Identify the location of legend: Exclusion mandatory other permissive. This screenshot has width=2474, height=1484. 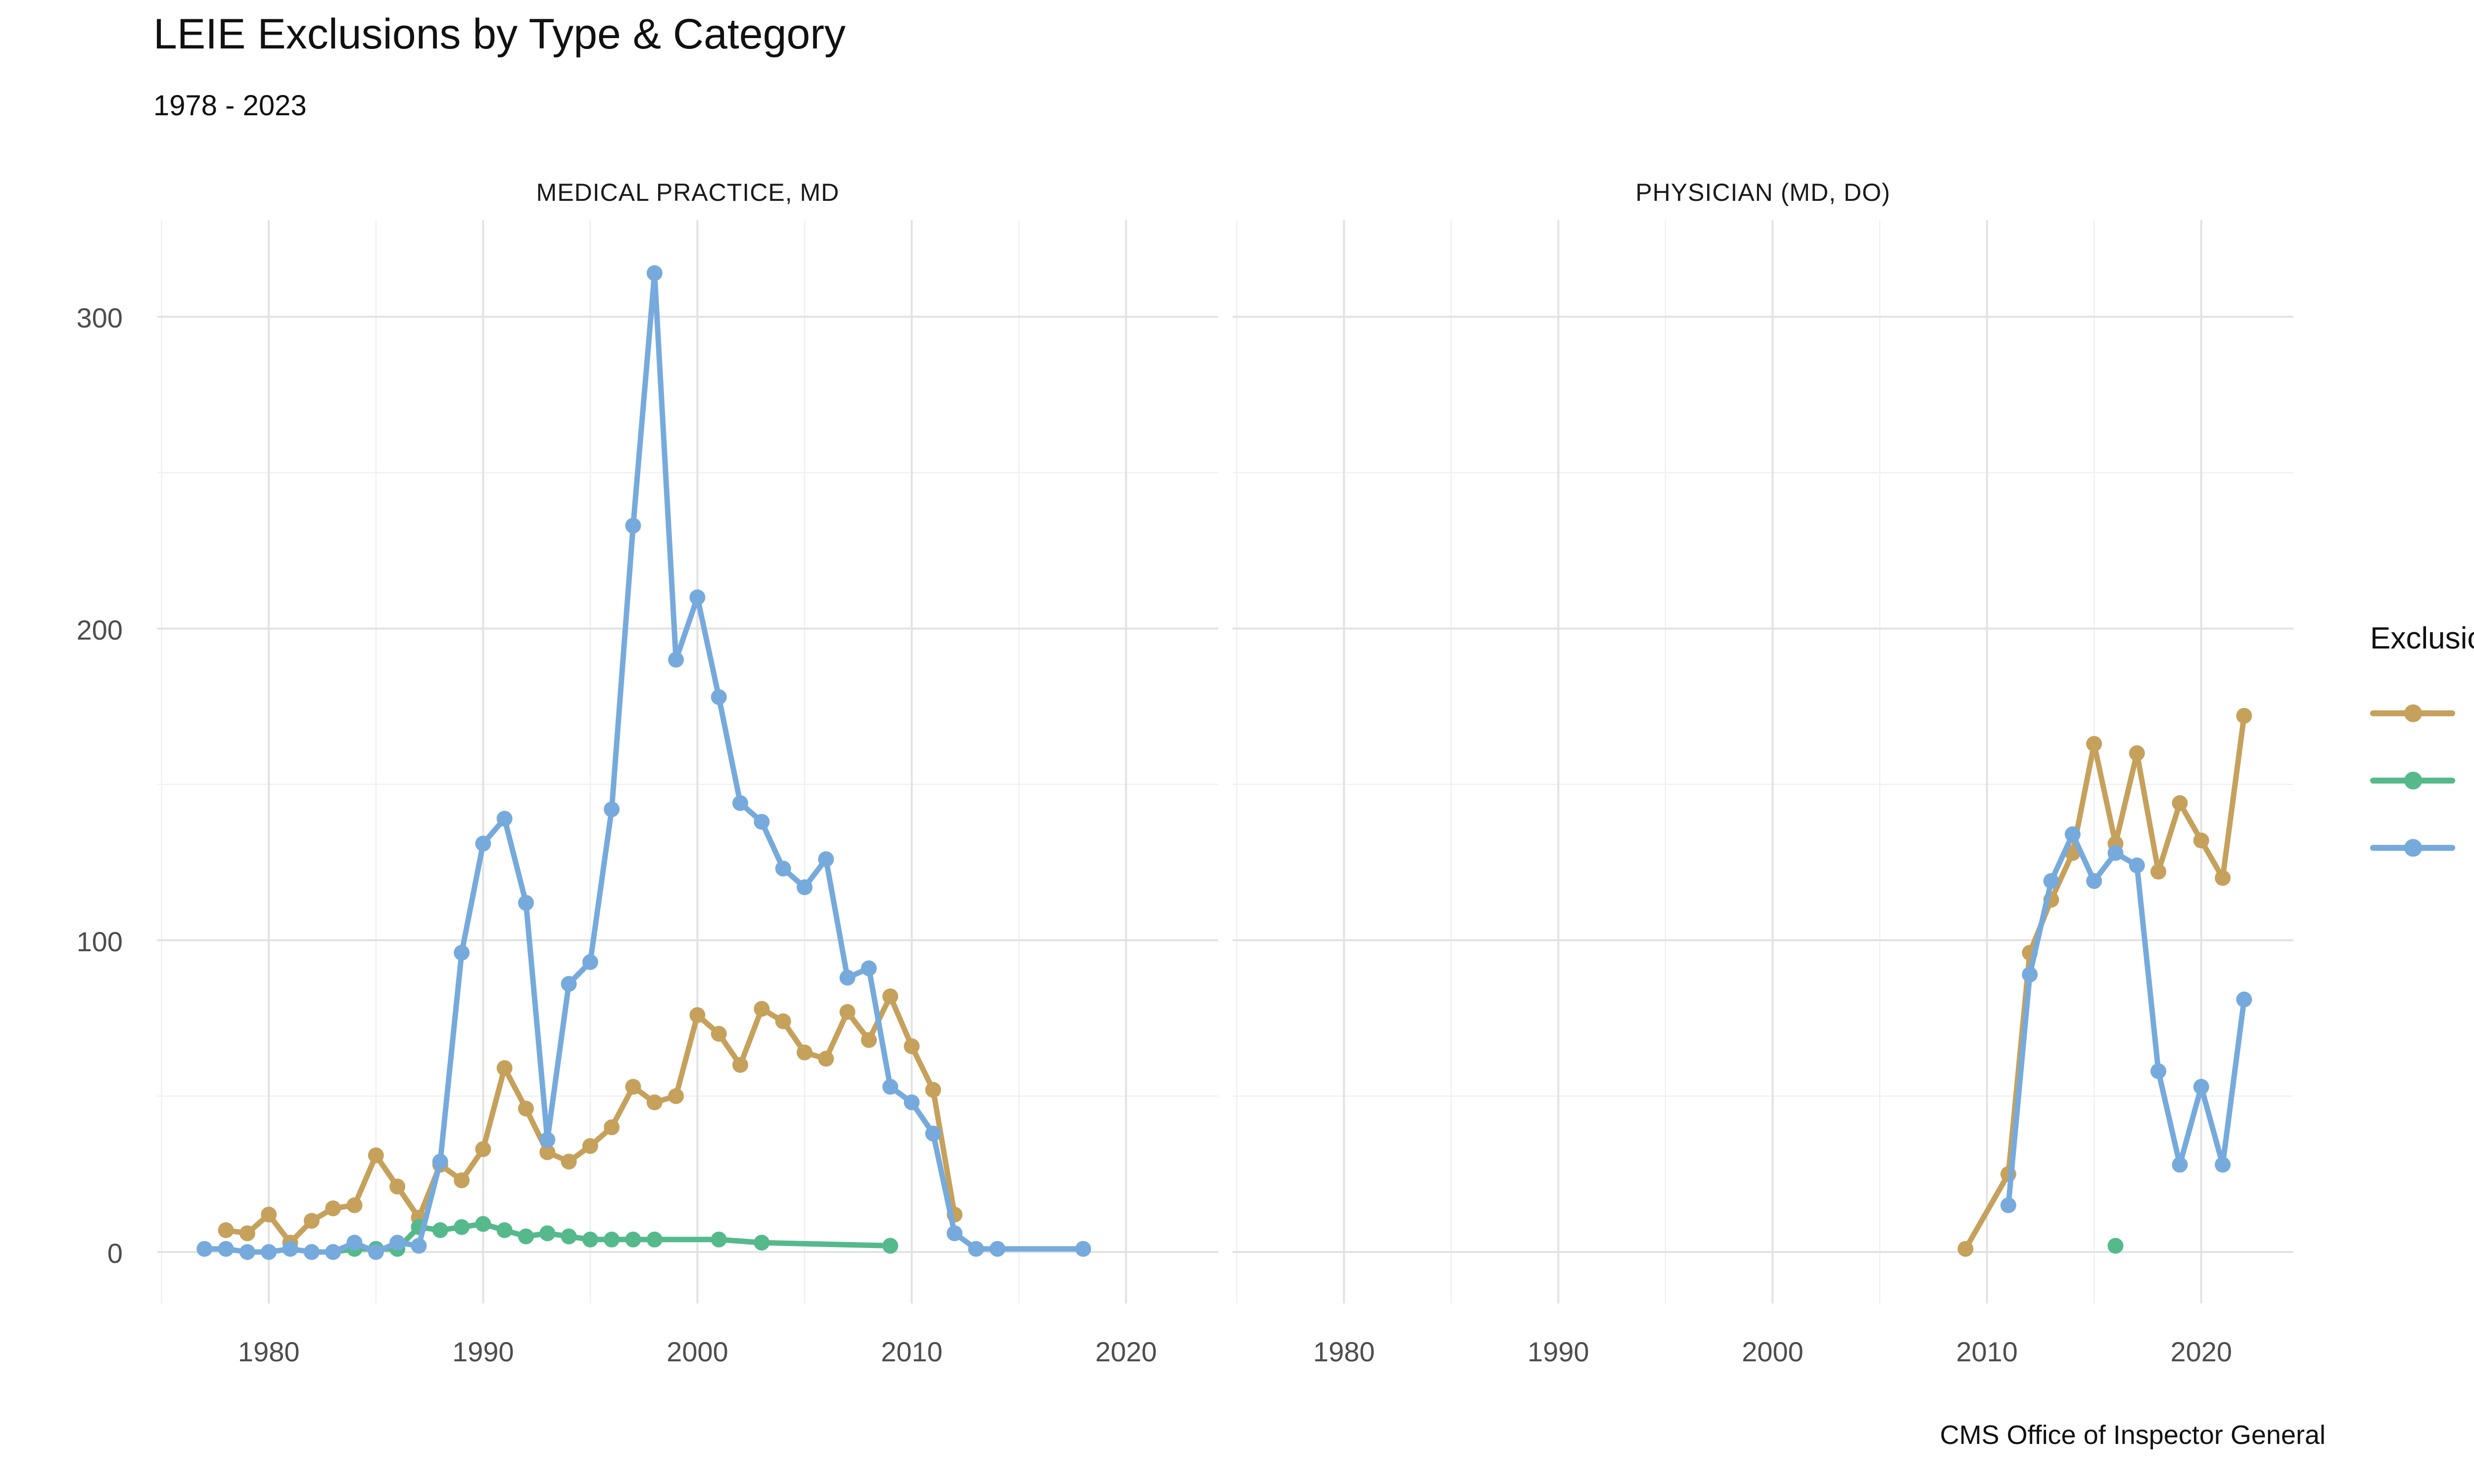
(2422, 758).